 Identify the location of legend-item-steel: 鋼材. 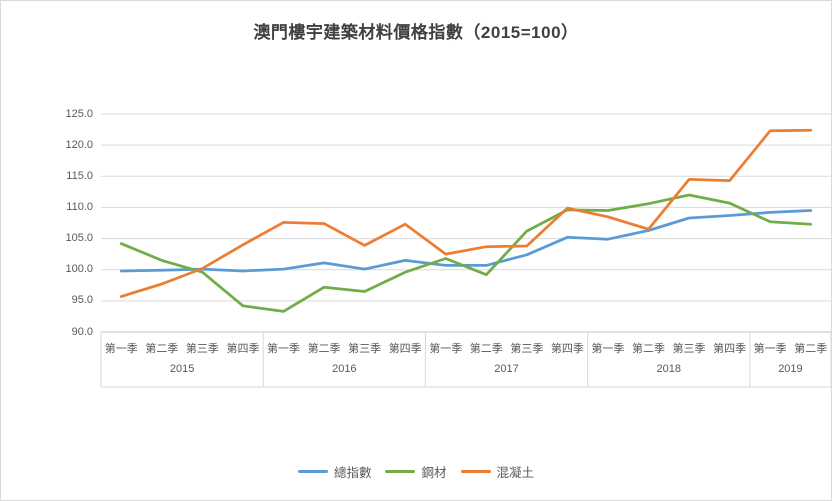
(416, 471).